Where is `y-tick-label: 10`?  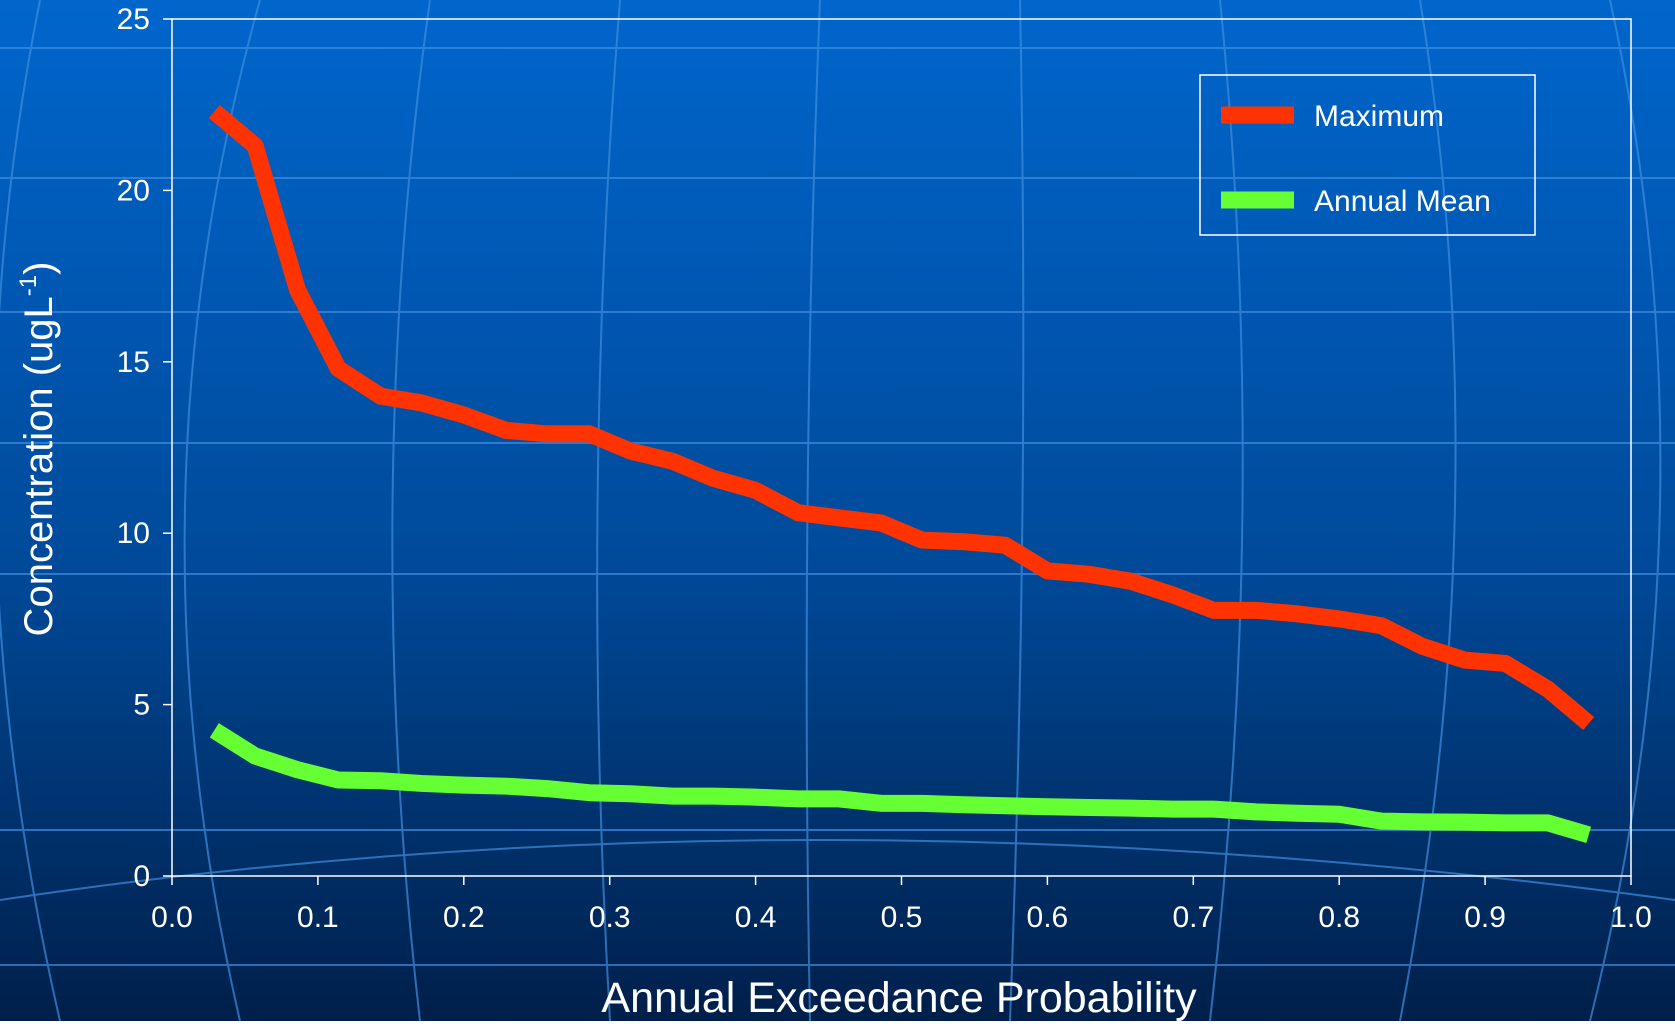
y-tick-label: 10 is located at coordinates (133, 533).